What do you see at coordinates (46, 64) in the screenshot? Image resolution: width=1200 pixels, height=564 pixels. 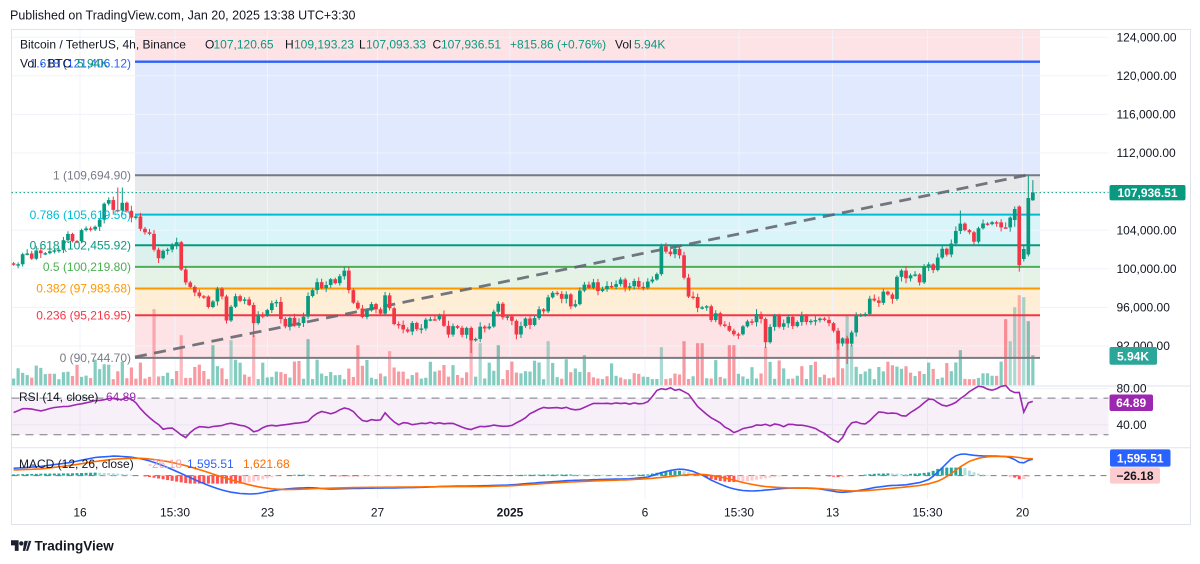 I see `svg-text: Vol · BTC` at bounding box center [46, 64].